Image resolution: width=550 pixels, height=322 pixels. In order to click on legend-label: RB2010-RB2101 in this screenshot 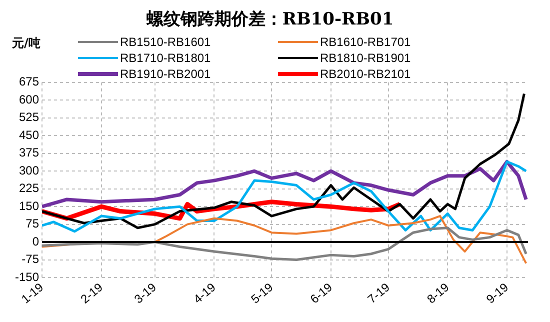, I will do `click(365, 74)`.